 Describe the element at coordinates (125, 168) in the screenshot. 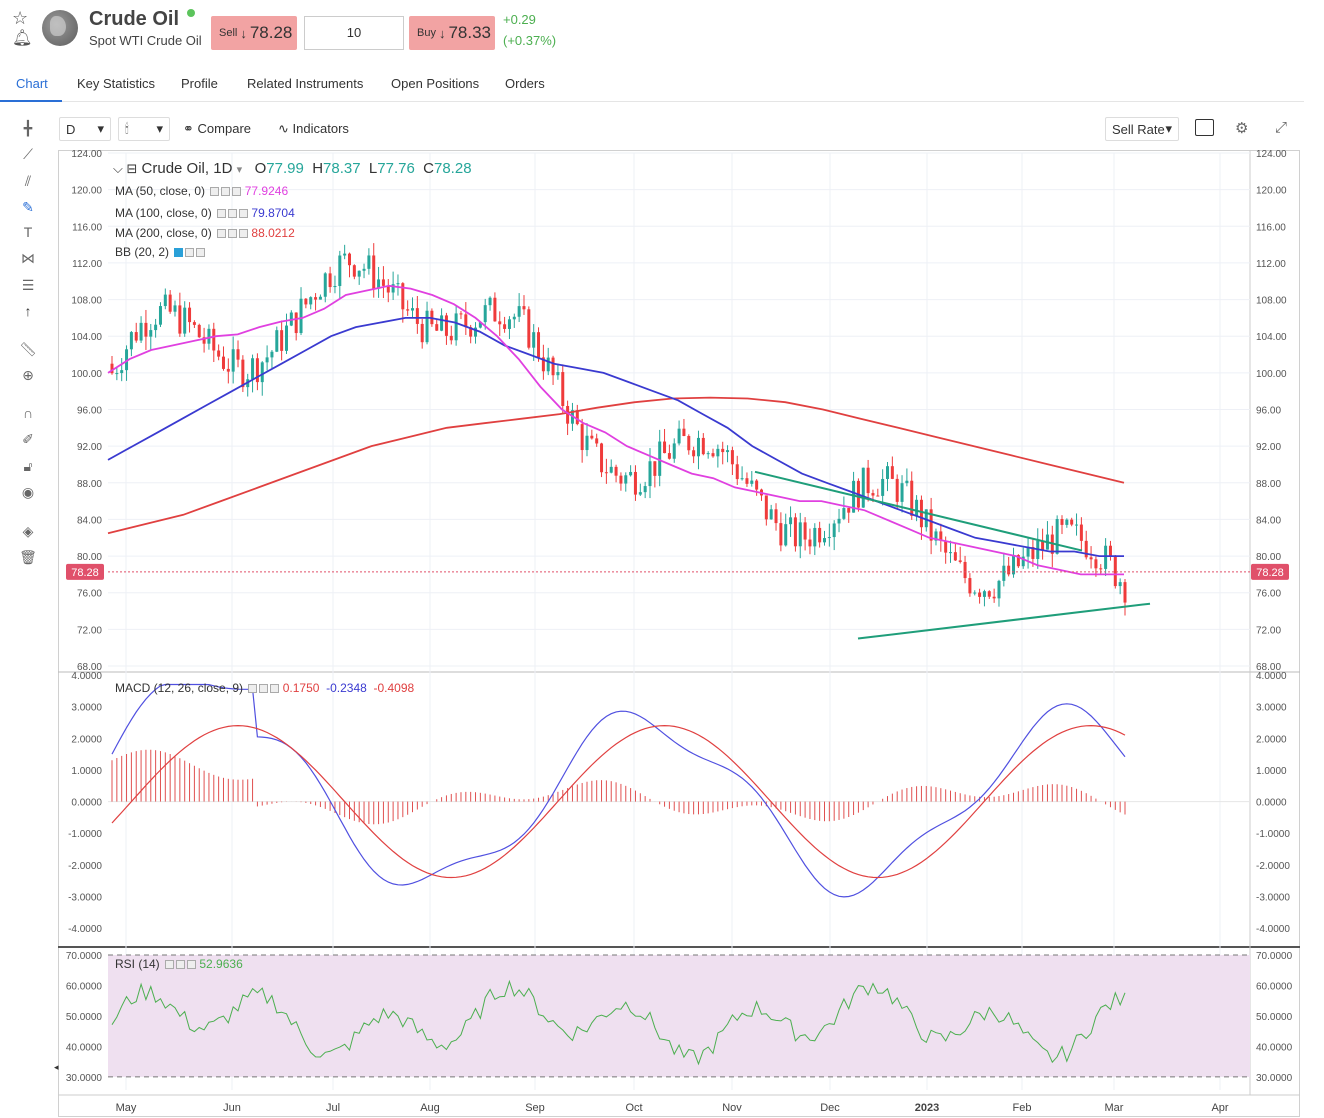

I see `collapse-icon: ⌵ ⊟` at that location.